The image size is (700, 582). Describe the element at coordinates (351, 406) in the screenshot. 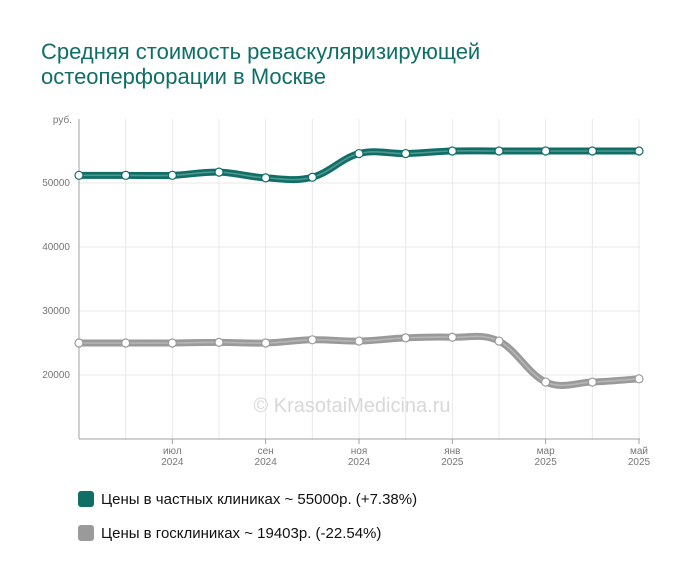

I see `watermark: © KrasotaiMedicina.ru` at that location.